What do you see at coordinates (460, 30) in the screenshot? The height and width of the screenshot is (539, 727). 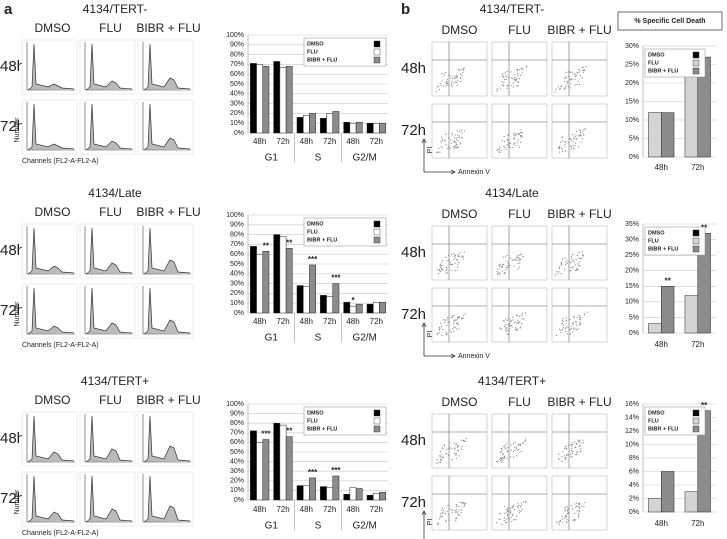 I see `column-label: DMSO` at bounding box center [460, 30].